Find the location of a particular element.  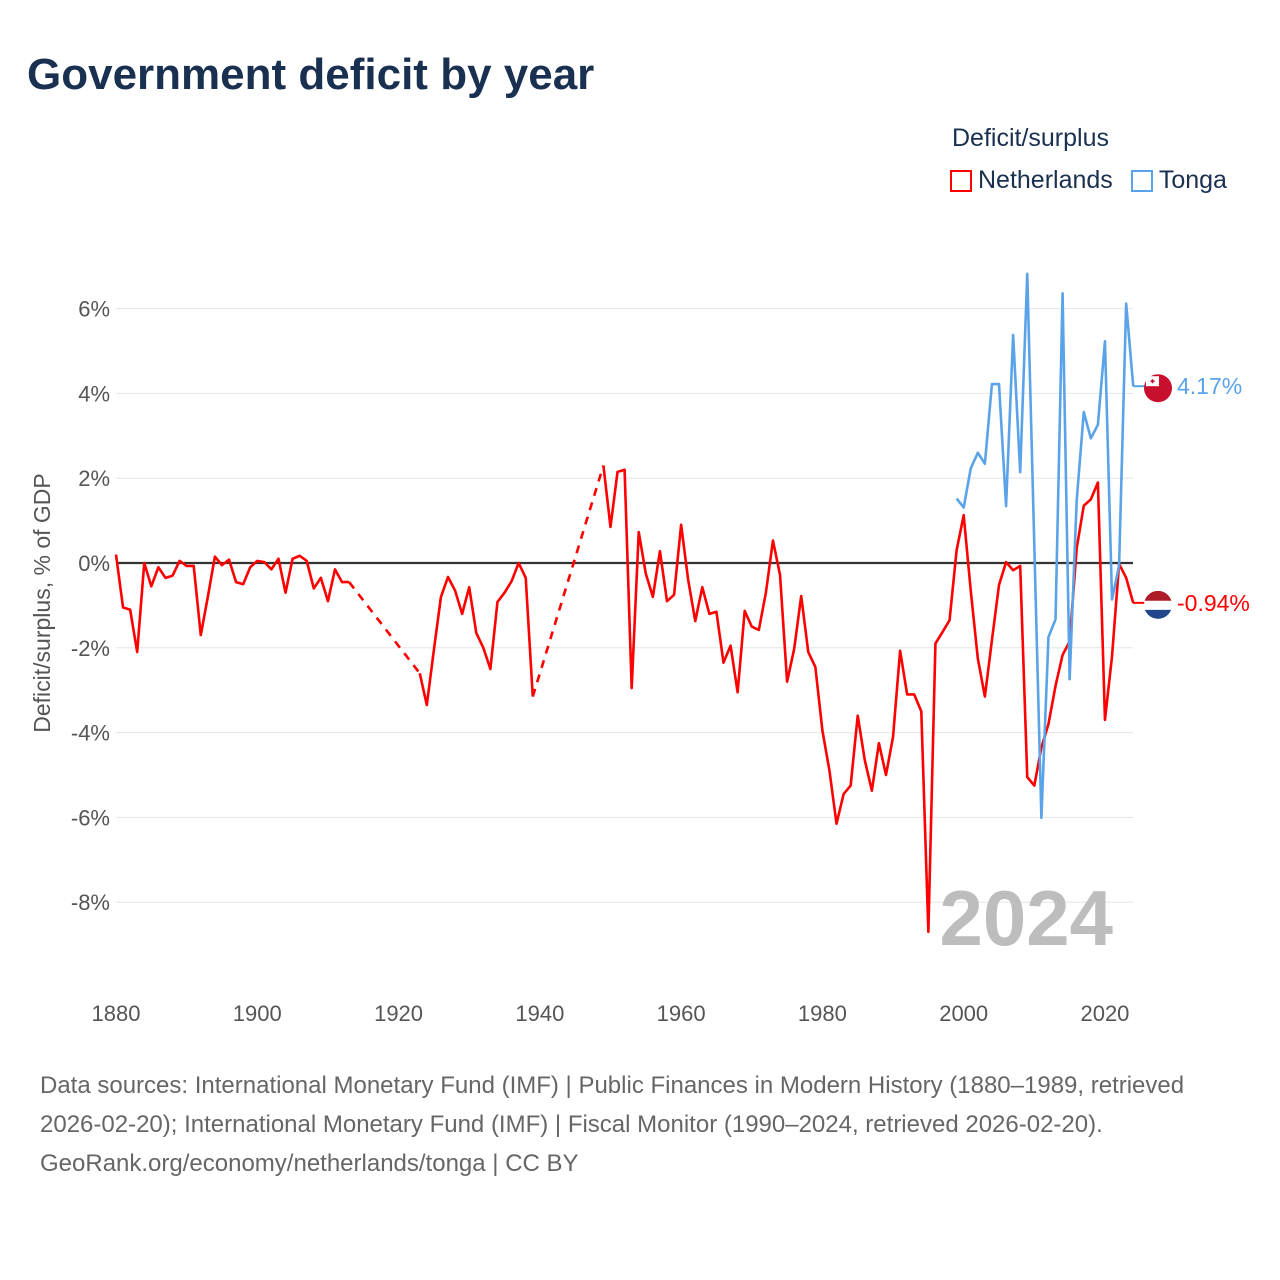

legend-label-tonga: Tonga is located at coordinates (1192, 180).